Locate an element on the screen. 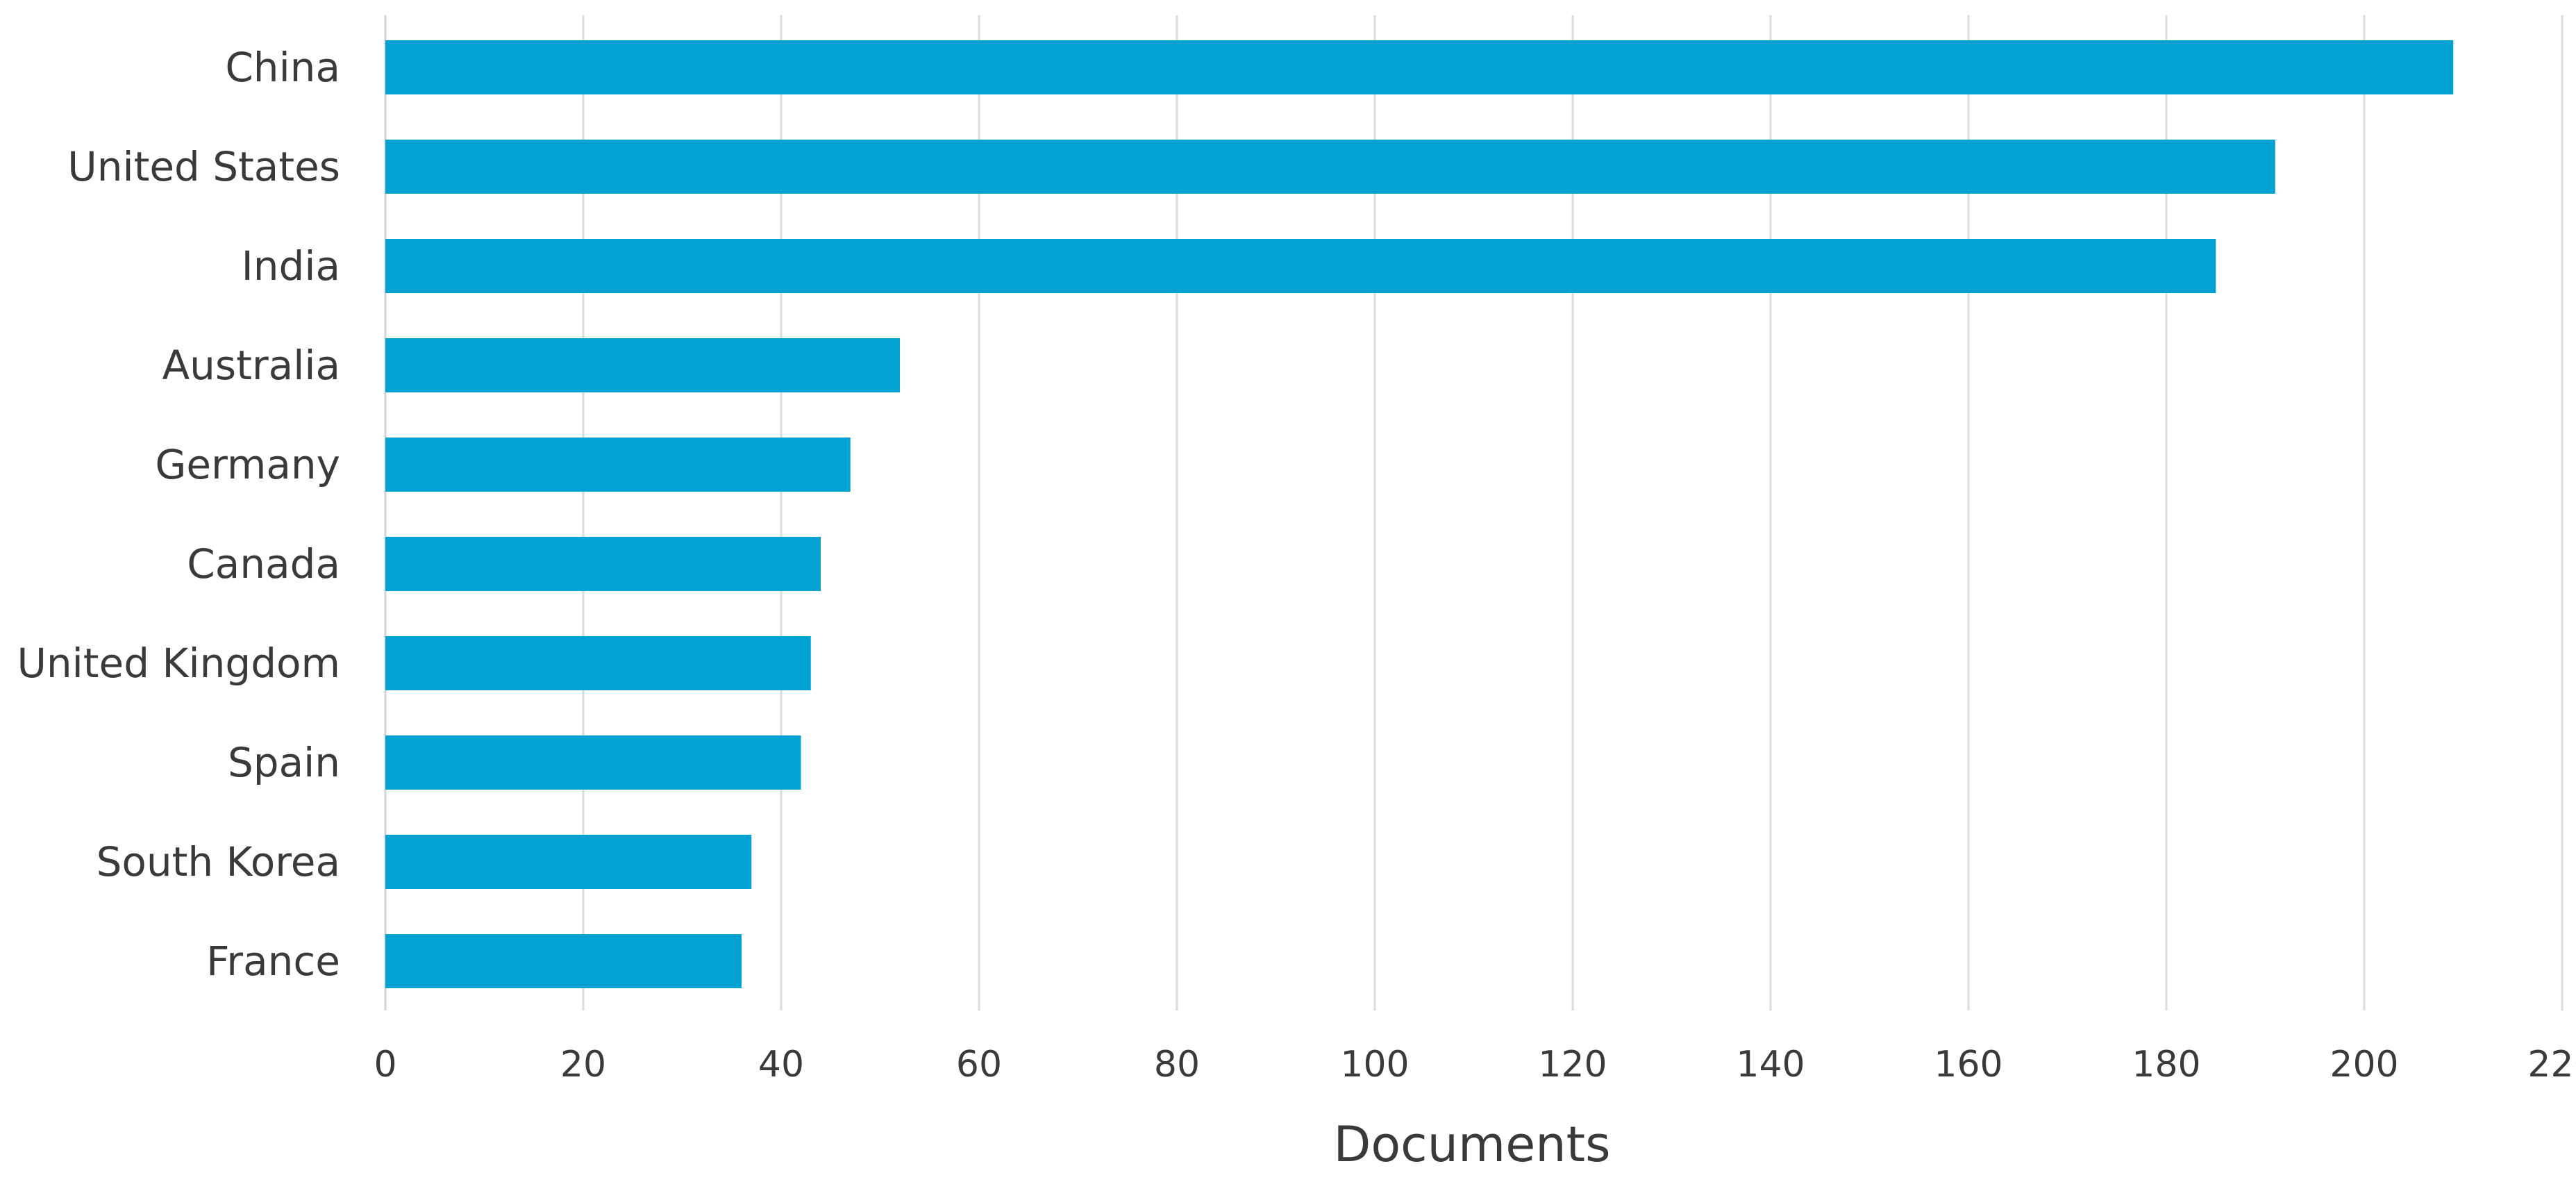 This screenshot has height=1182, width=2576. category-label: Germany is located at coordinates (247, 464).